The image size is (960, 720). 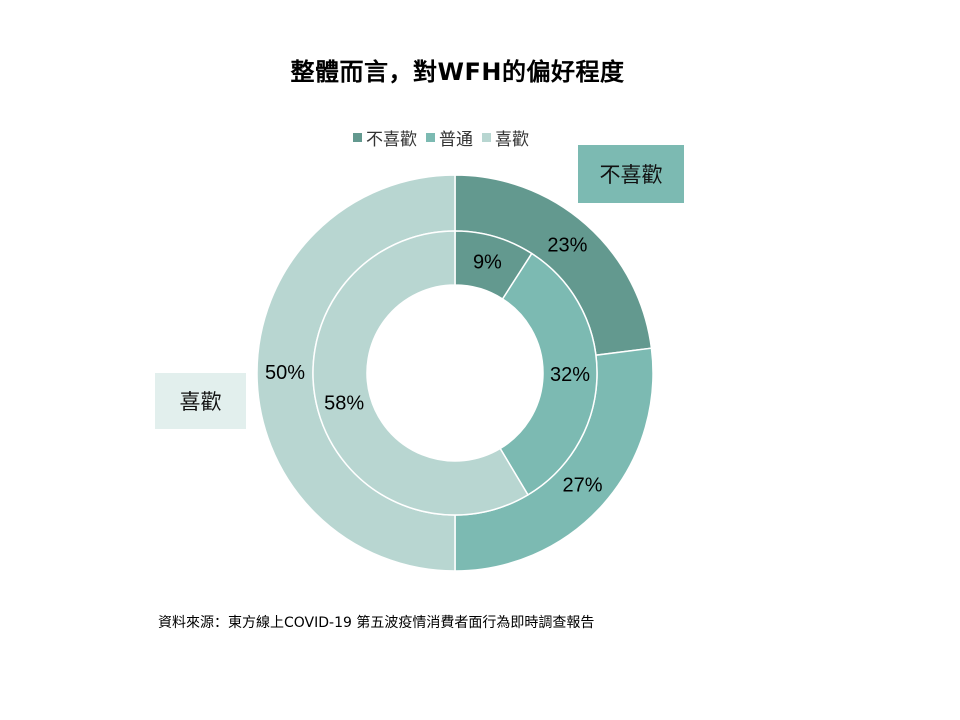 What do you see at coordinates (583, 485) in the screenshot?
I see `outer-ring-label-neutral: 27%` at bounding box center [583, 485].